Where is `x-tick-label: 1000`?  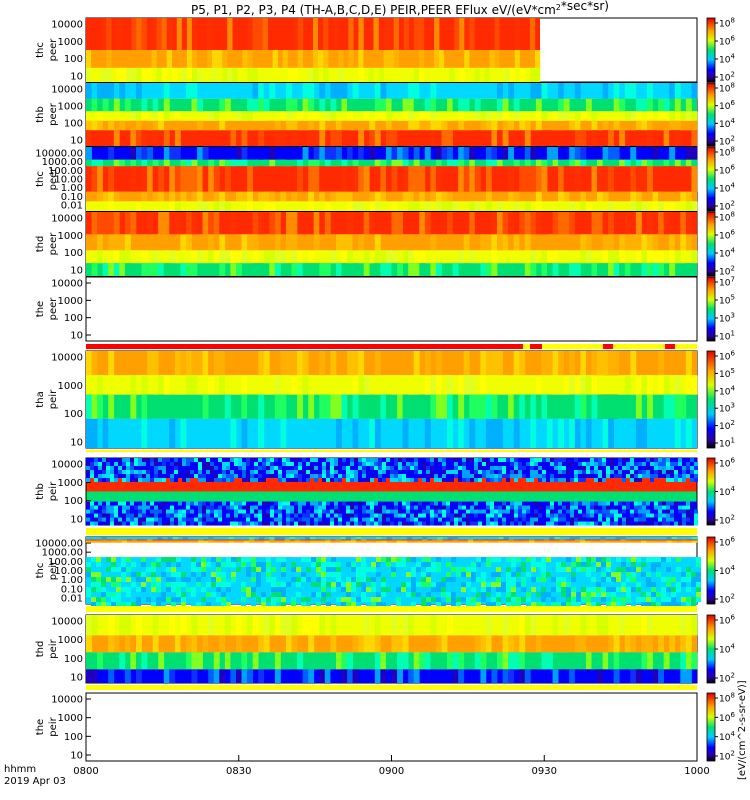
x-tick-label: 1000 is located at coordinates (696, 771).